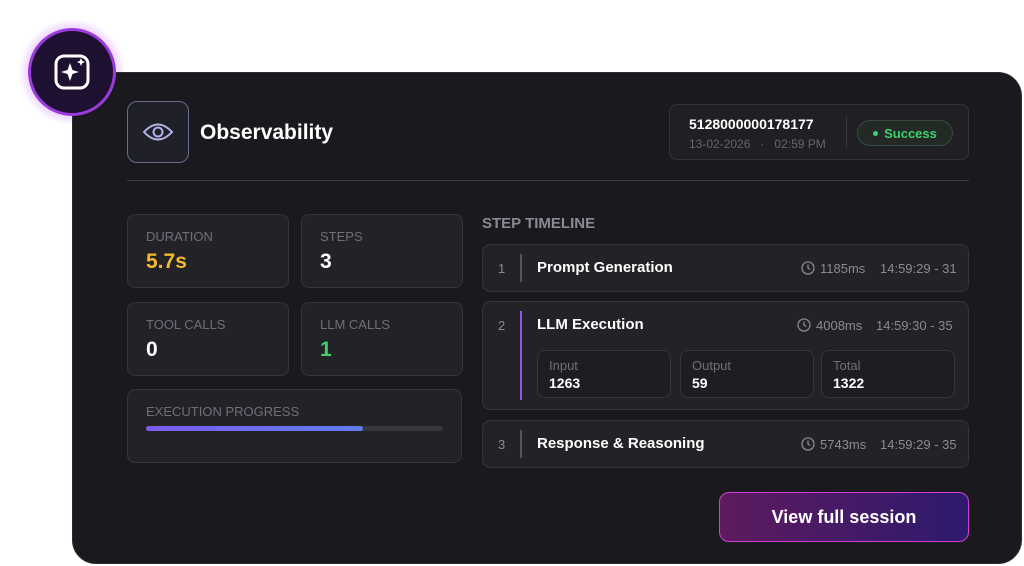  Describe the element at coordinates (914, 325) in the screenshot. I see `step-time: 14:59:30 - 35` at that location.